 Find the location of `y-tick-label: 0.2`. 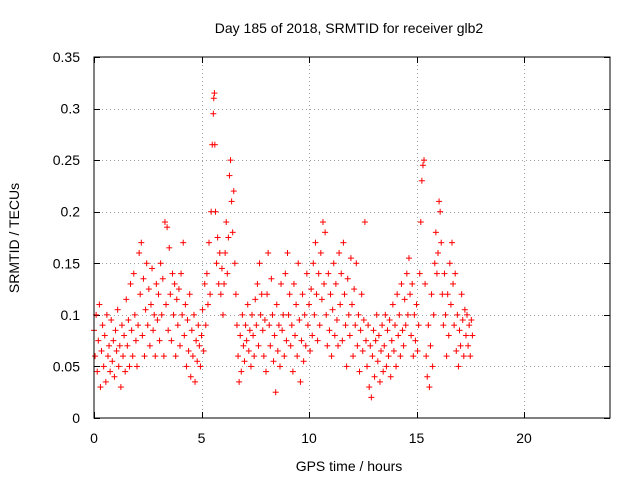

y-tick-label: 0.2 is located at coordinates (71, 212).